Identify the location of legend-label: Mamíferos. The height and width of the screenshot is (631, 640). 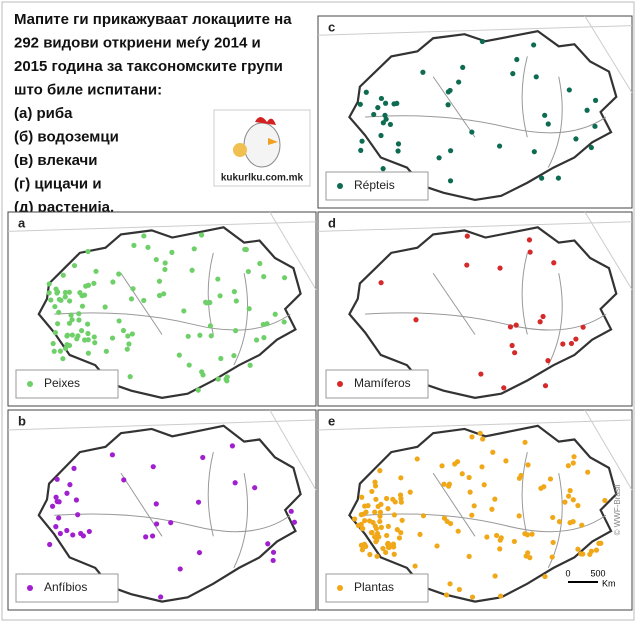
(382, 383).